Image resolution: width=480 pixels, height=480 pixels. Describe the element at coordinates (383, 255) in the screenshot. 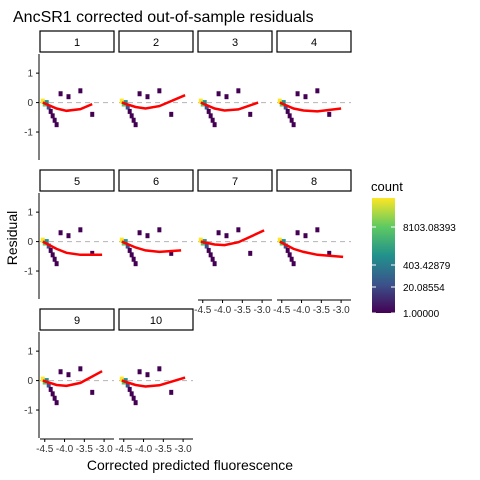

I see `legend-colorbar` at that location.